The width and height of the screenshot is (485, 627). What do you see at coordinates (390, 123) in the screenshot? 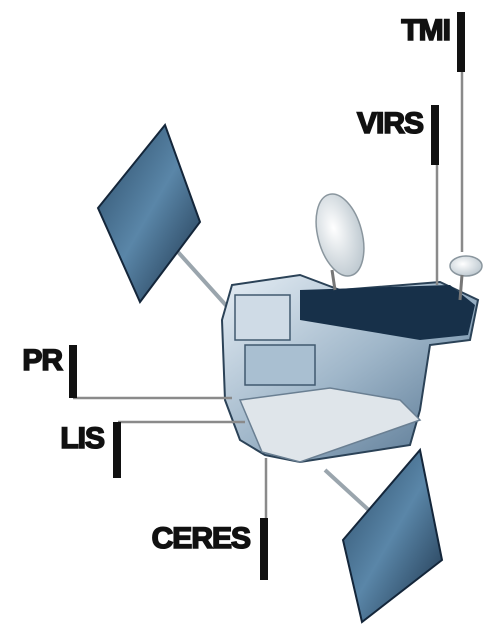
I see `instrument-label: VIRS` at bounding box center [390, 123].